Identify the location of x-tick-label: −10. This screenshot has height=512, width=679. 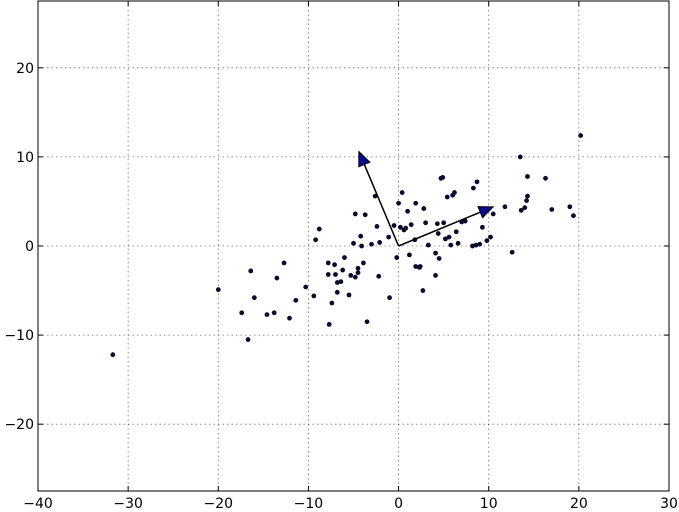
(309, 504).